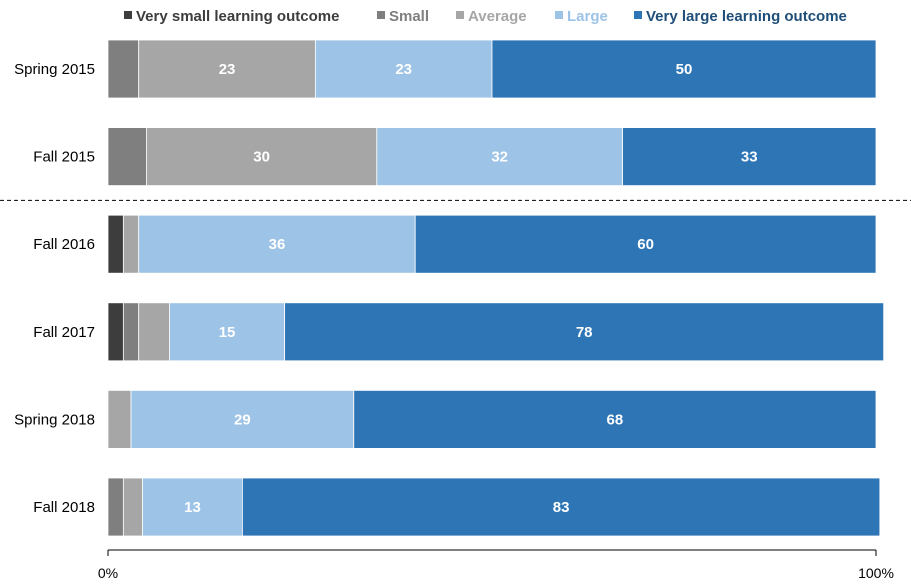 The height and width of the screenshot is (588, 911). What do you see at coordinates (54, 69) in the screenshot?
I see `category-label-0: Spring 2015` at bounding box center [54, 69].